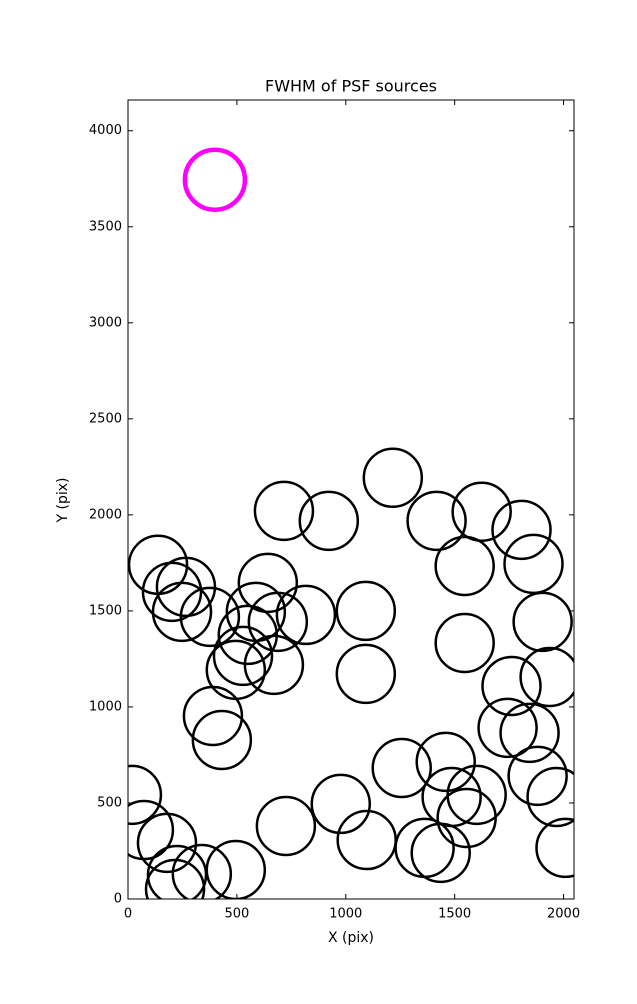 The height and width of the screenshot is (1004, 637). I want to click on chart-title: FWHM of PSF sources, so click(351, 86).